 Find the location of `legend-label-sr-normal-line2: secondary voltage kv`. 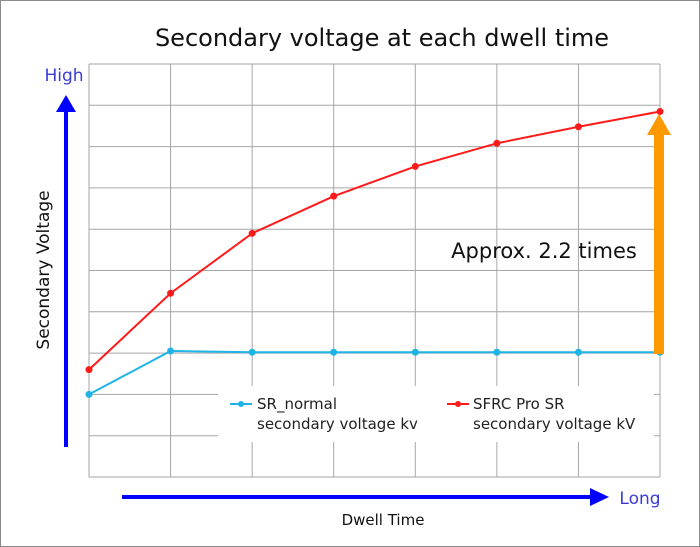

legend-label-sr-normal-line2: secondary voltage kv is located at coordinates (337, 424).